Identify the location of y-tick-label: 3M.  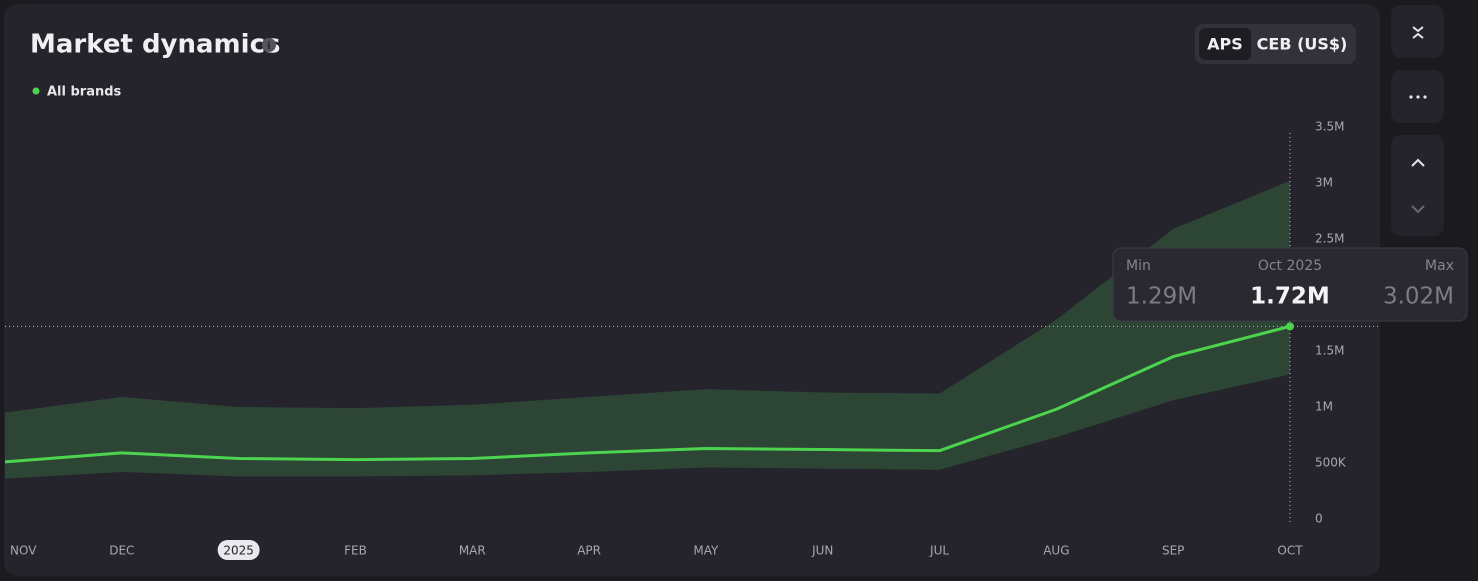
(1324, 183).